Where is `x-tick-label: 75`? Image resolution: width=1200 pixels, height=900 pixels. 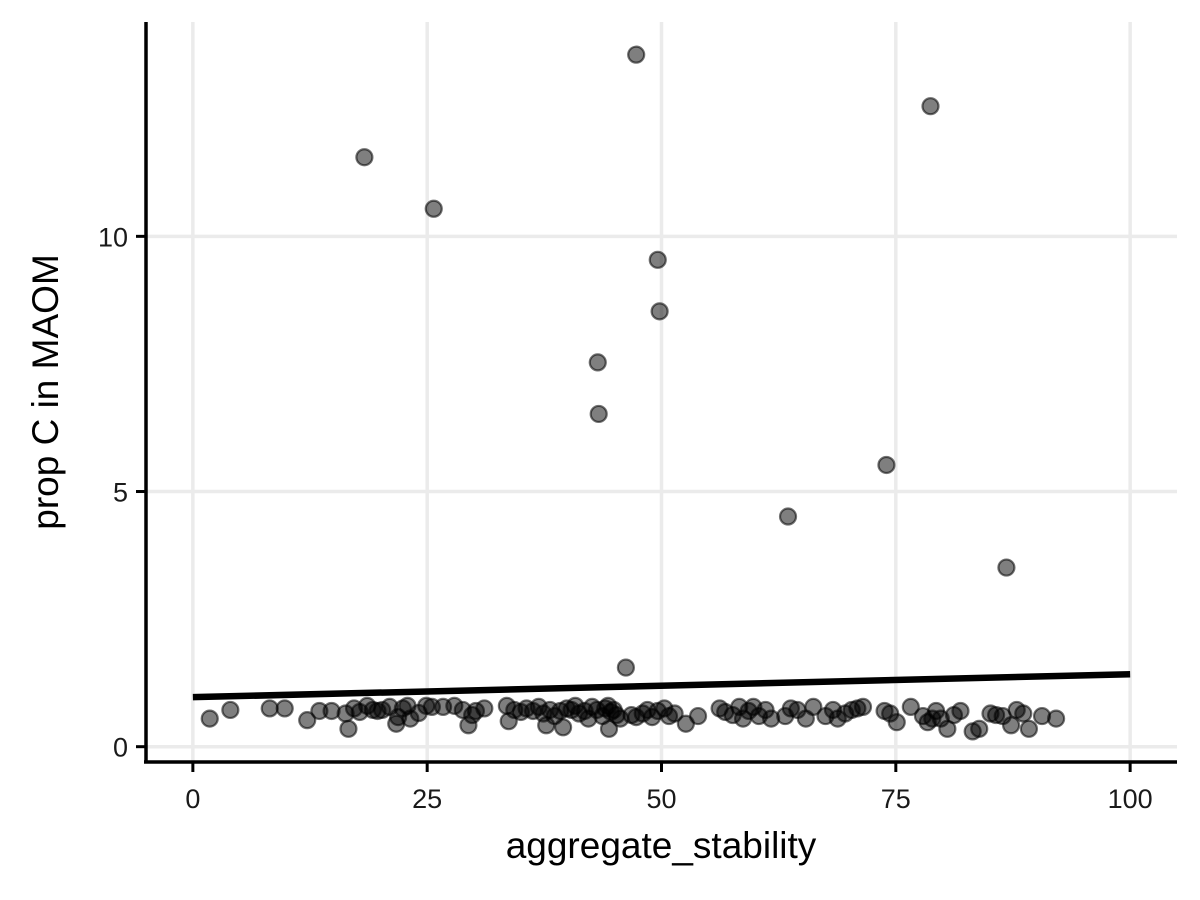 x-tick-label: 75 is located at coordinates (896, 799).